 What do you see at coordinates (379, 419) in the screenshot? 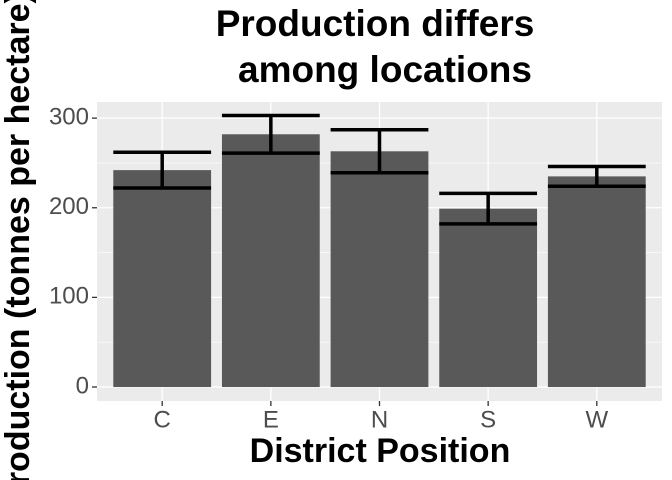
I see `x-tick-label: N` at bounding box center [379, 419].